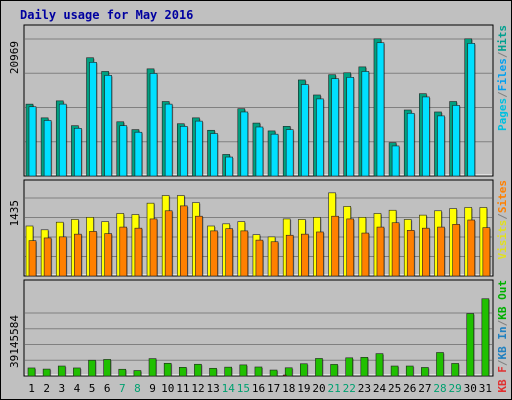 The height and width of the screenshot is (400, 512). What do you see at coordinates (14, 213) in the screenshot?
I see `max-tick-label: 1435` at bounding box center [14, 213].